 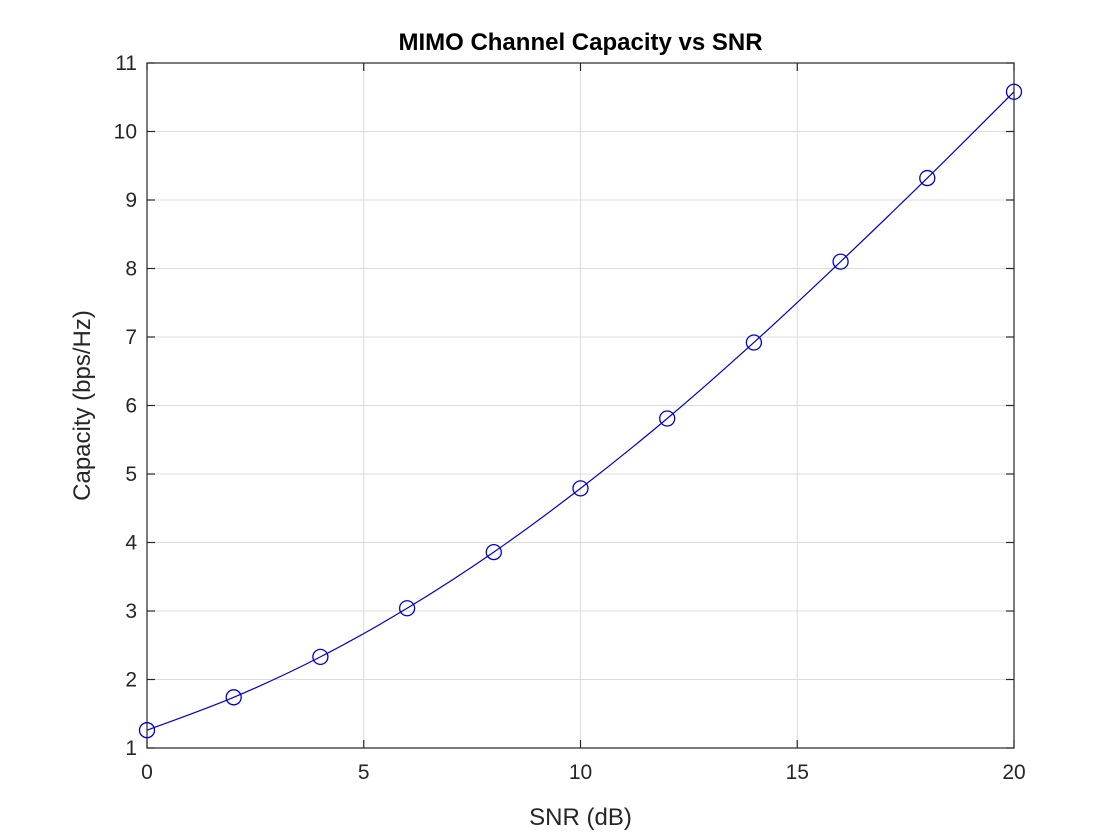 What do you see at coordinates (131, 474) in the screenshot?
I see `y-tick-label: 5` at bounding box center [131, 474].